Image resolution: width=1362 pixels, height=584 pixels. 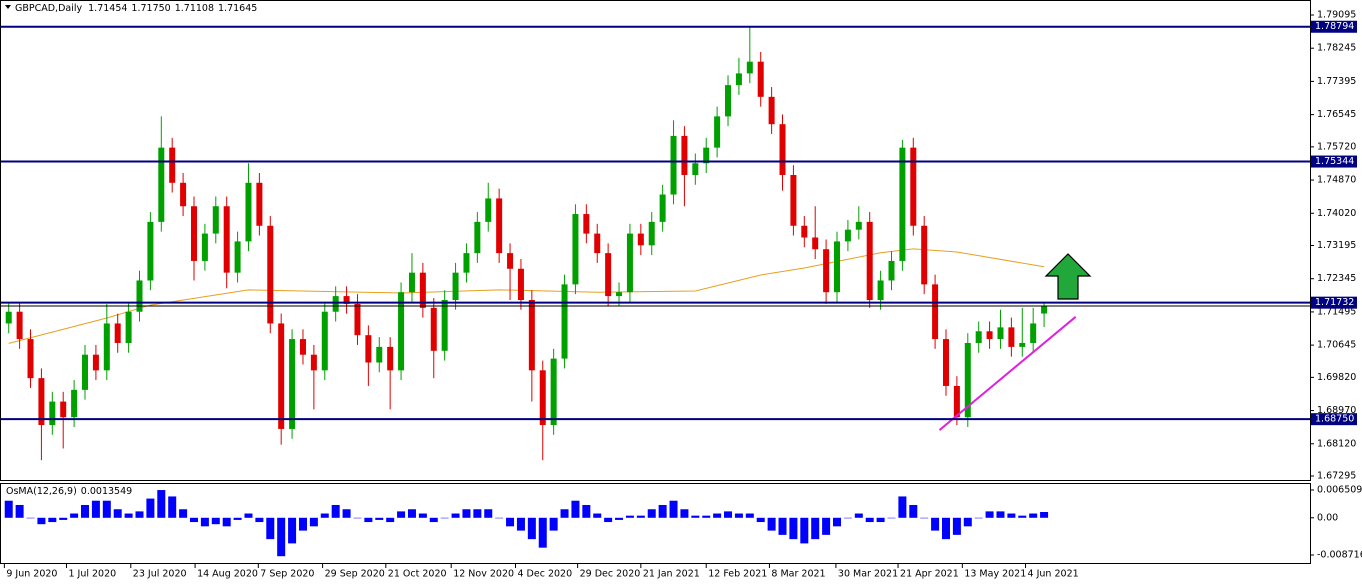 I want to click on x-tick-label: 13 May 2021, so click(x=995, y=574).